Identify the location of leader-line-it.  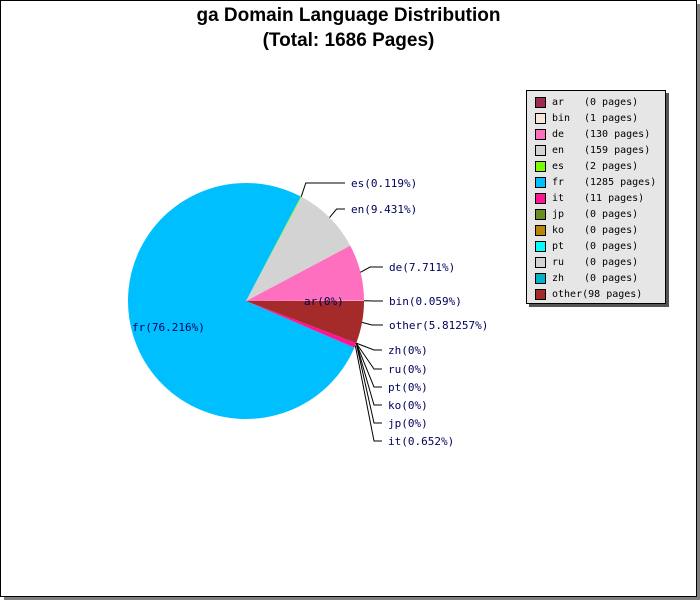
(368, 393).